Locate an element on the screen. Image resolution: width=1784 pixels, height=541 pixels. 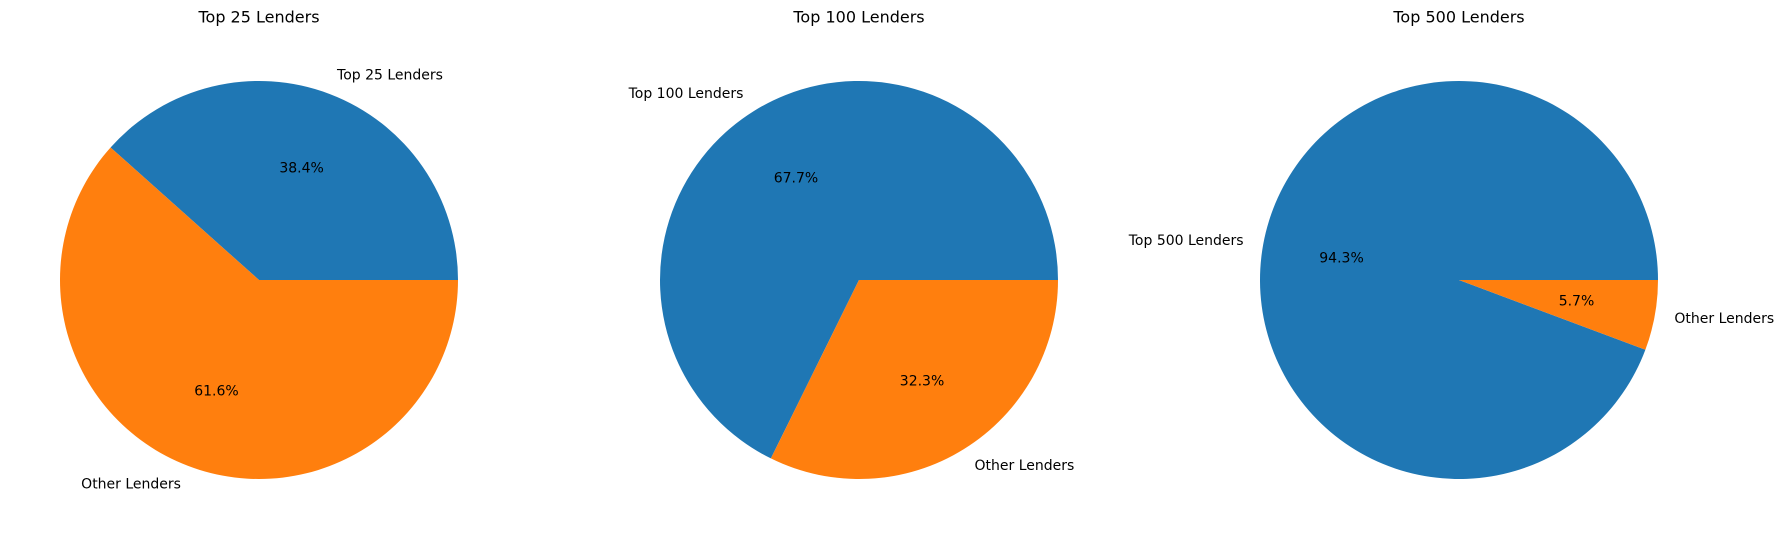
chart-title: Top 500 Lenders is located at coordinates (1458, 17).